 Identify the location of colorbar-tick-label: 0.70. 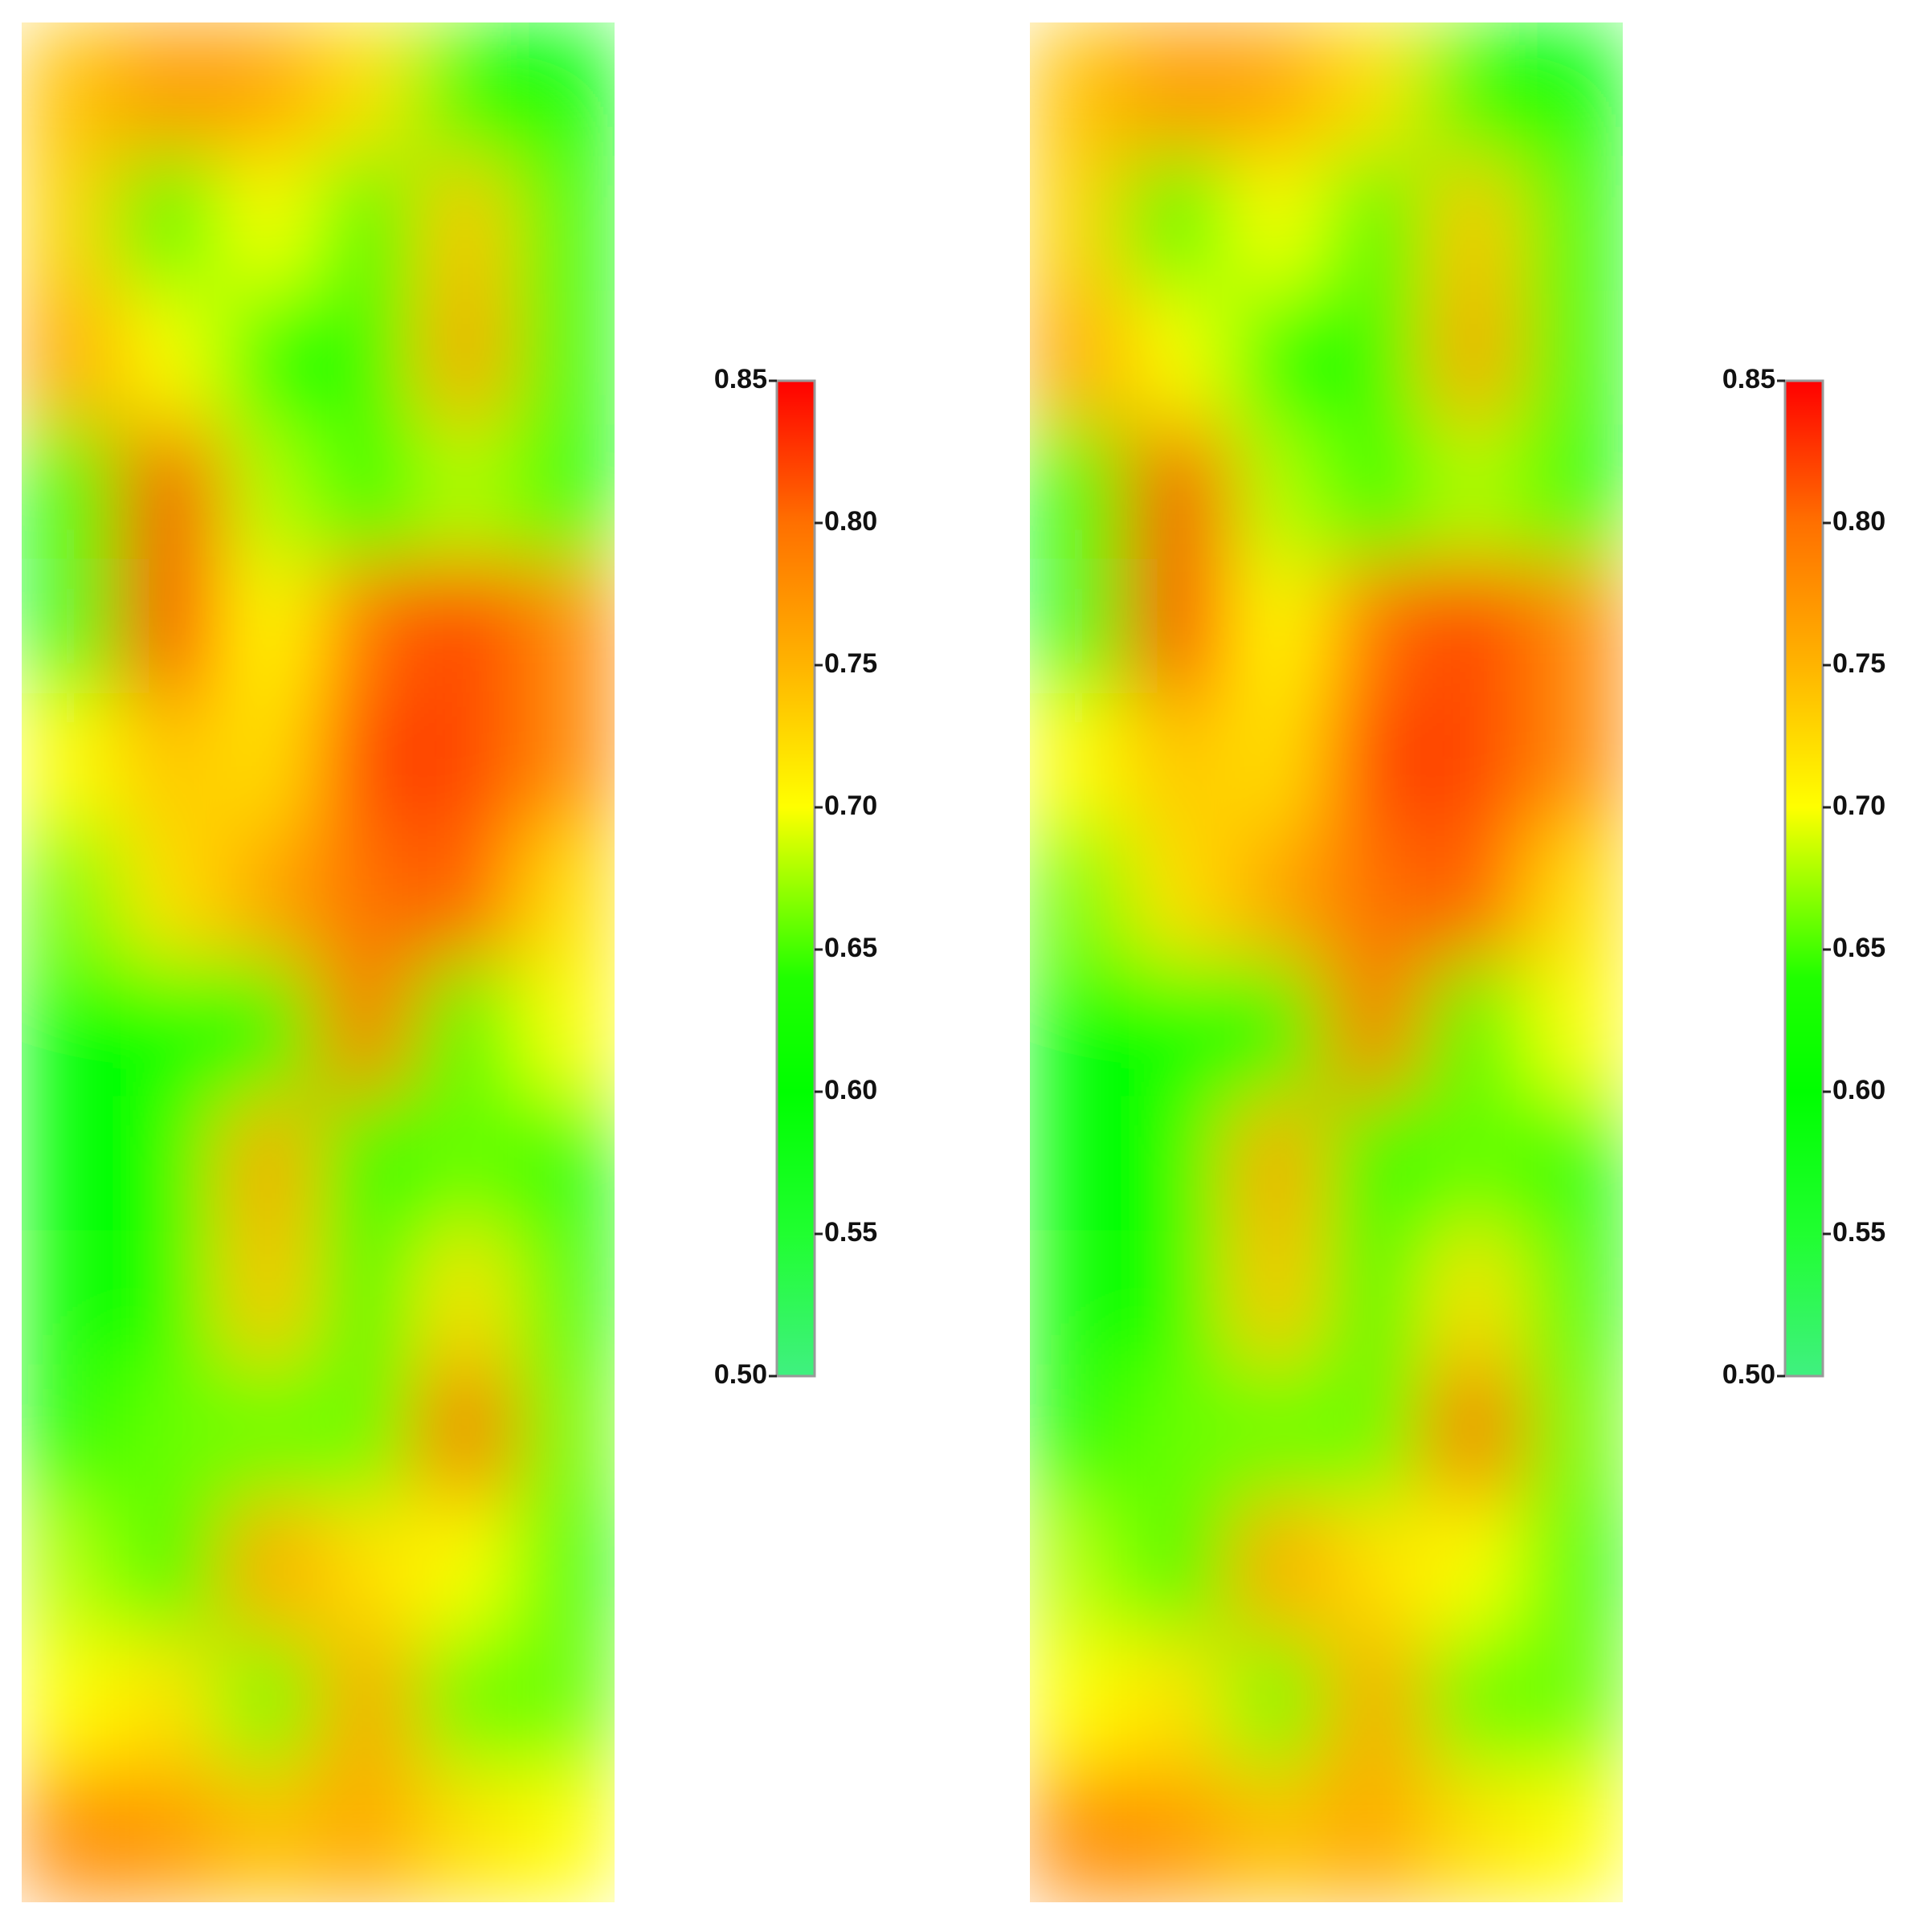
(1858, 806).